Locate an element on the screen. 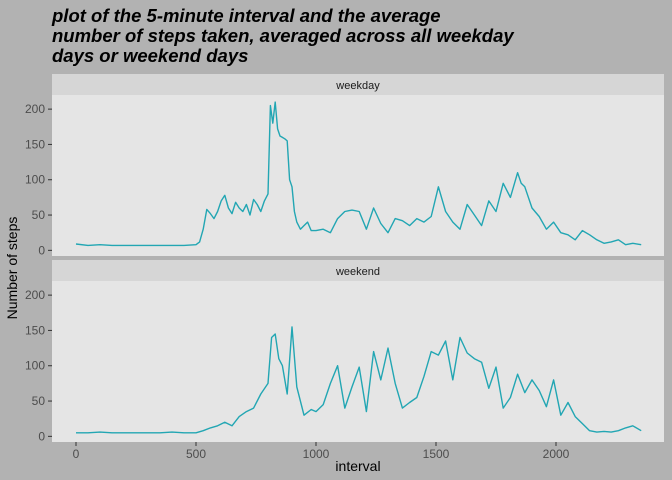 This screenshot has height=480, width=672. x-tick-label: 1000 is located at coordinates (316, 454).